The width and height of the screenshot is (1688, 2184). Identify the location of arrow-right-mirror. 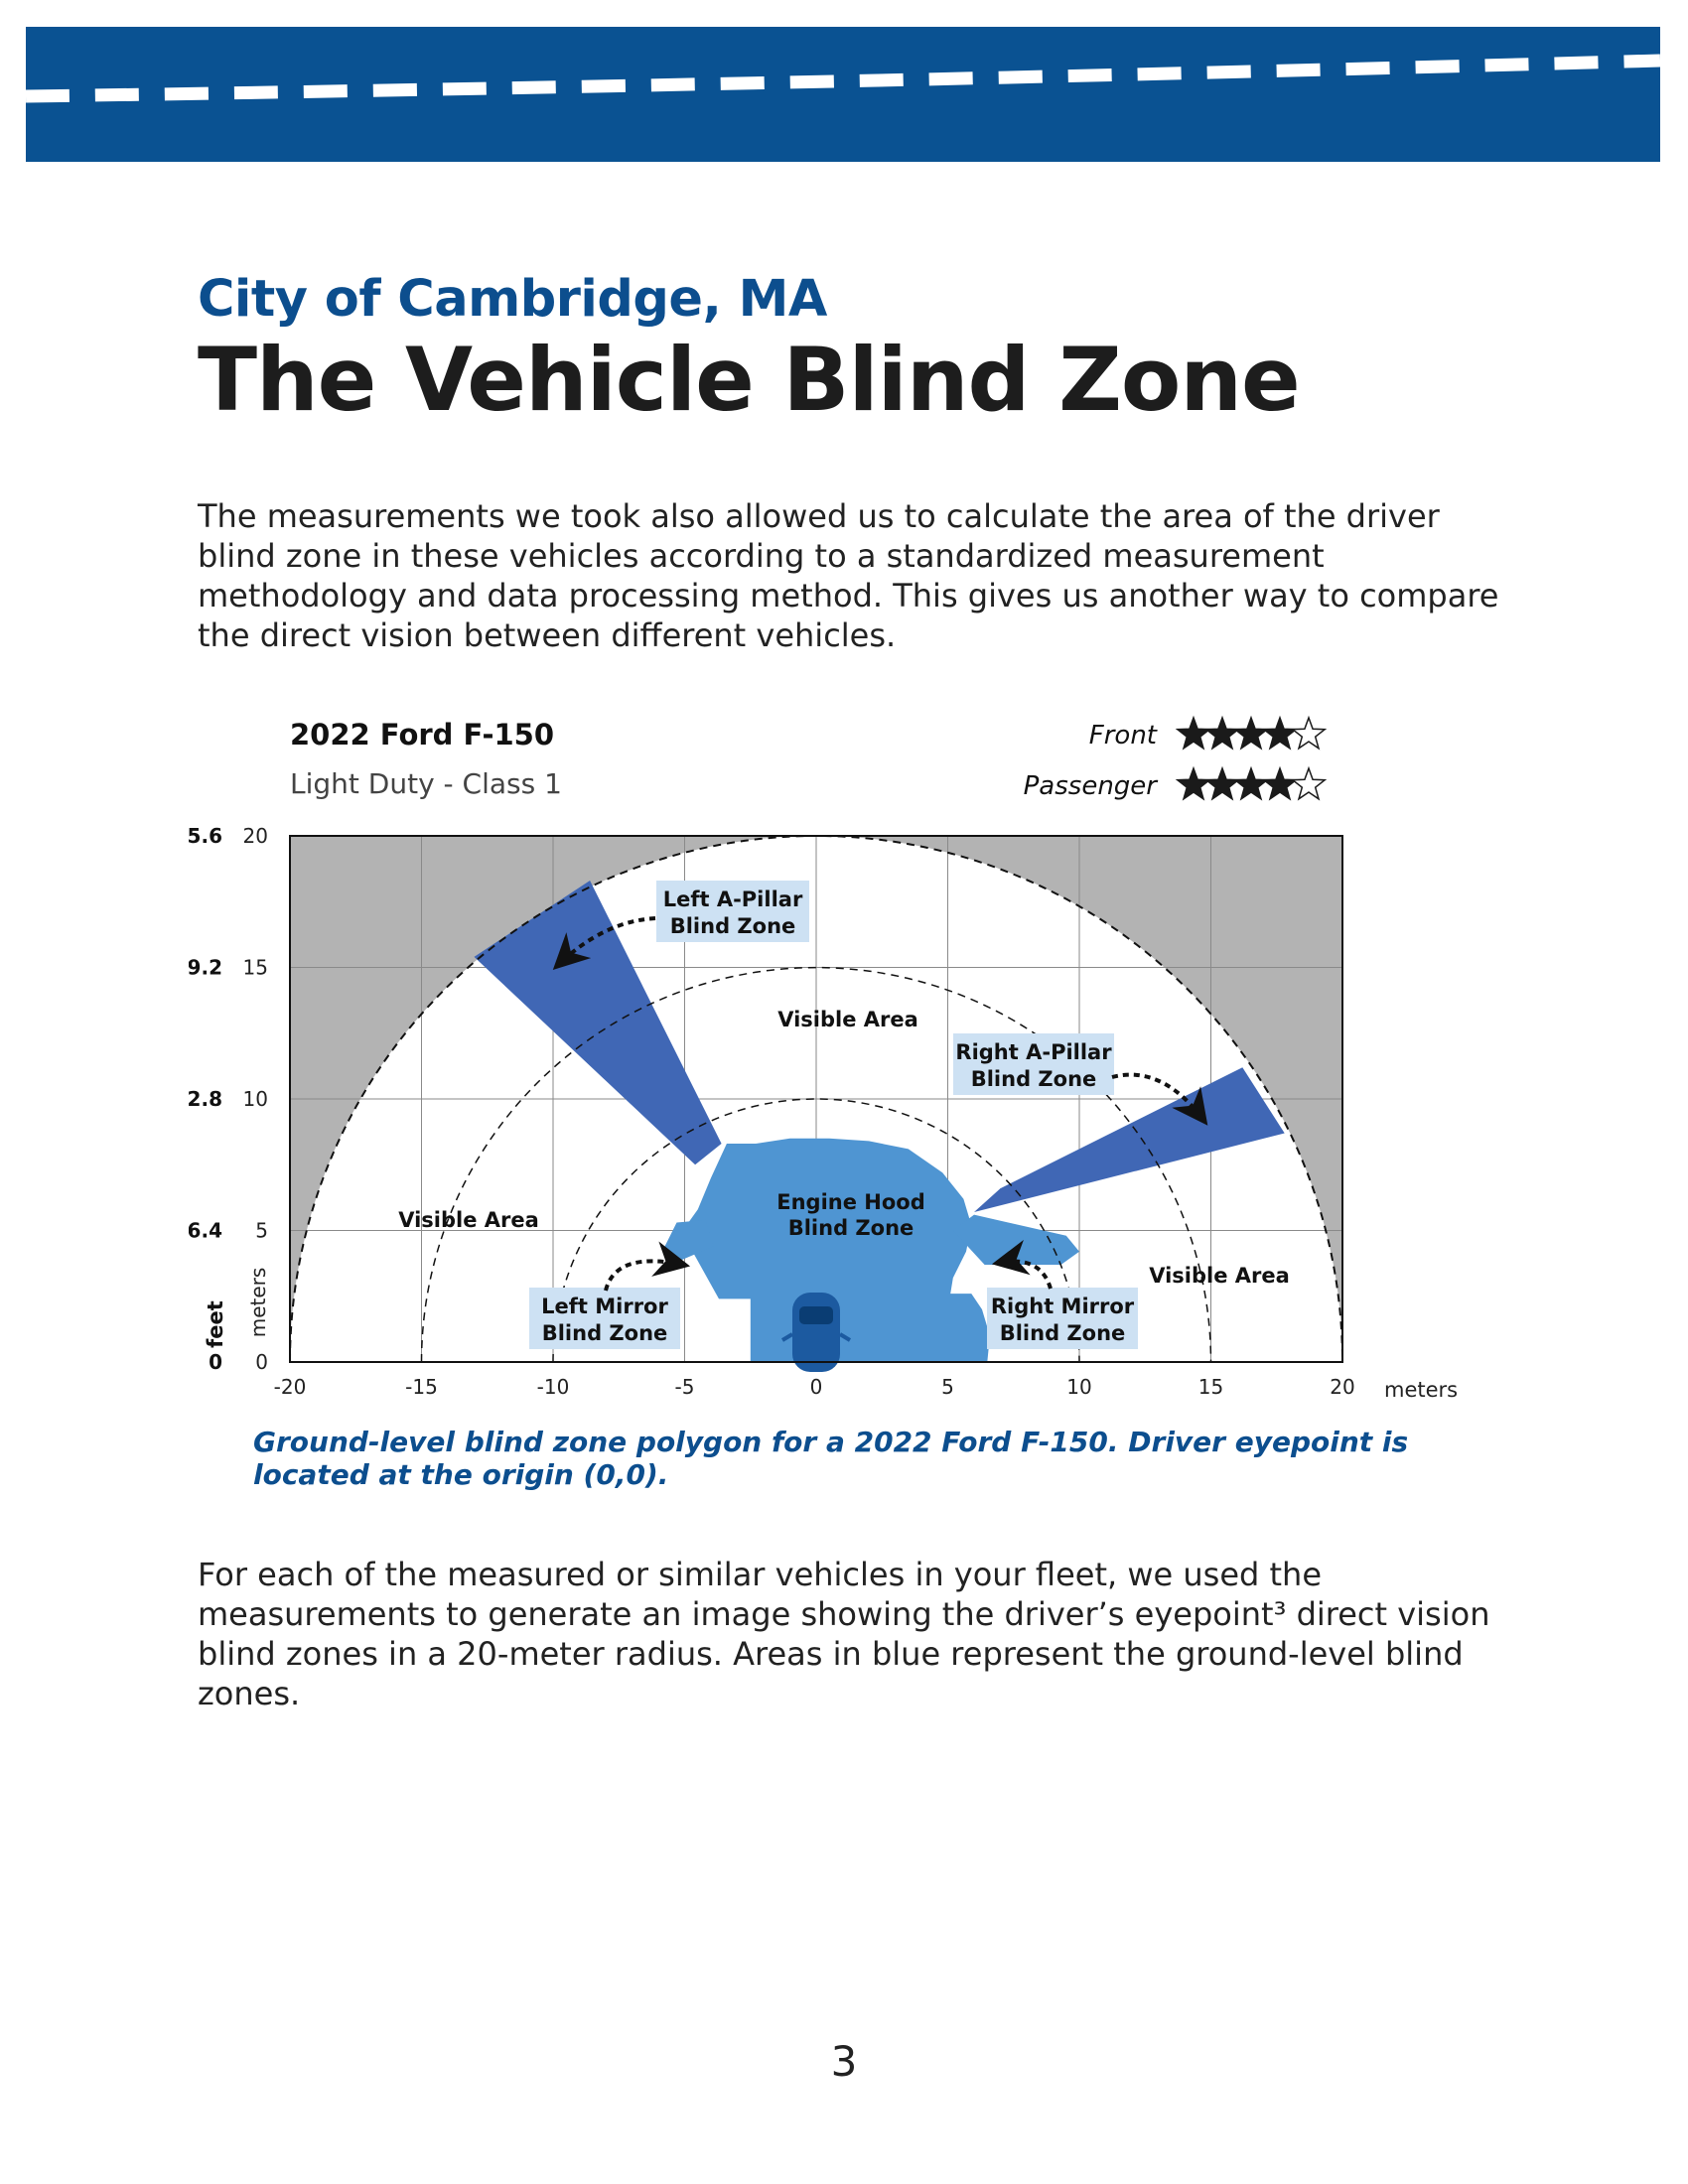
(1022, 1264).